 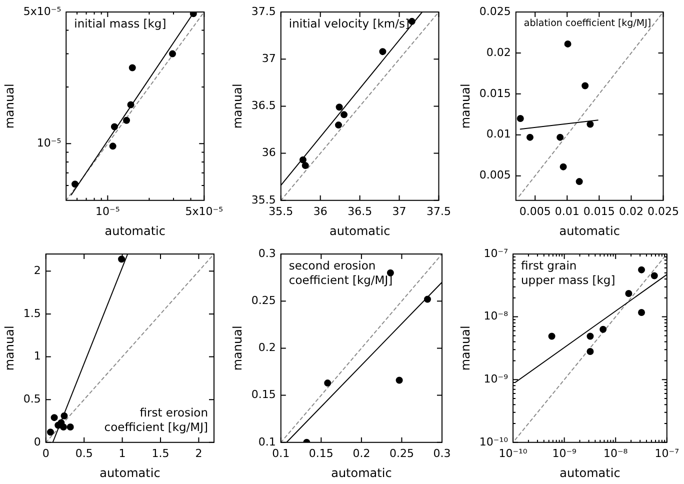 I want to click on y-tick-label: 0.2, so click(x=267, y=347).